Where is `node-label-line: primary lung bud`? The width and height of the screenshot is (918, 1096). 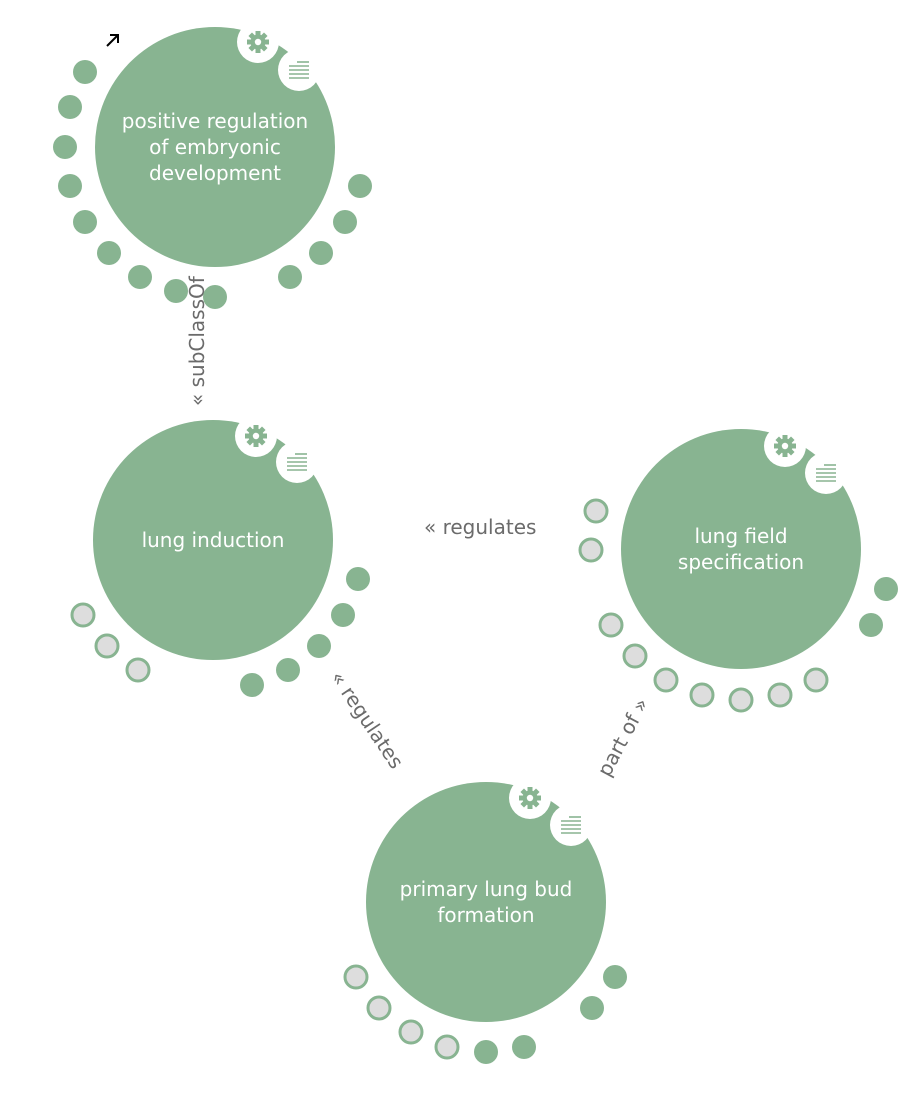 node-label-line: primary lung bud is located at coordinates (486, 889).